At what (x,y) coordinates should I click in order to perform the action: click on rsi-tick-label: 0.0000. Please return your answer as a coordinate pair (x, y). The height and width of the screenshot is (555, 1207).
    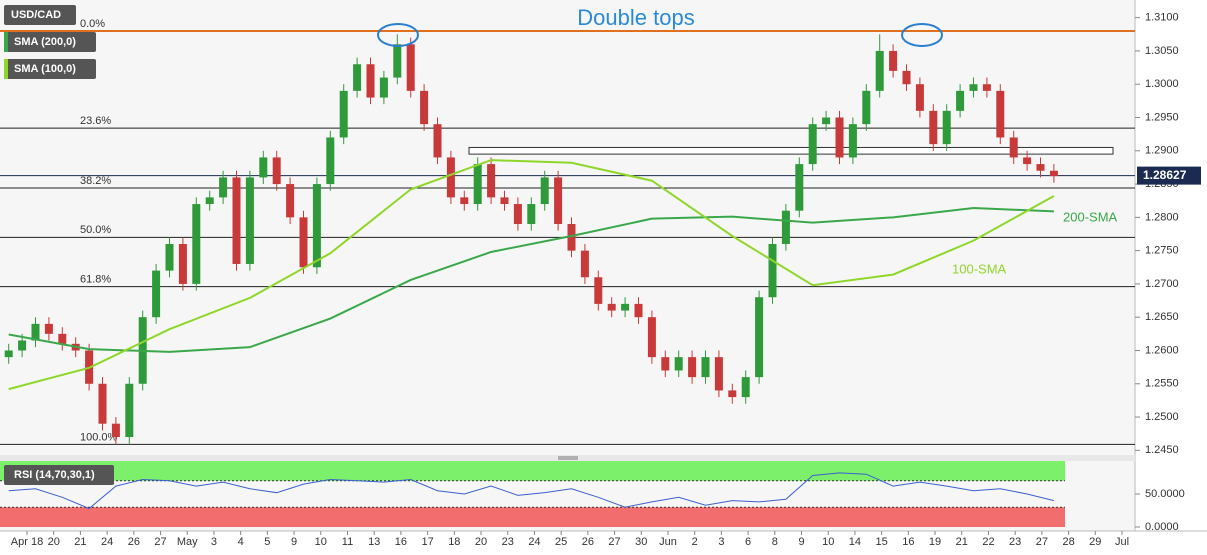
    Looking at the image, I should click on (1162, 527).